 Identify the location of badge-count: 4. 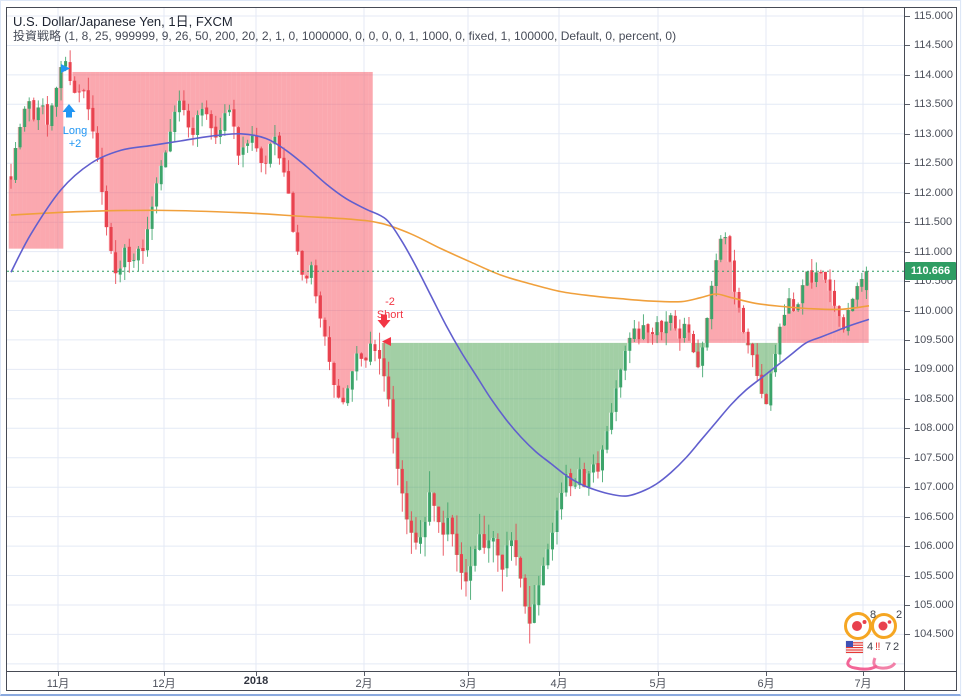
(870, 647).